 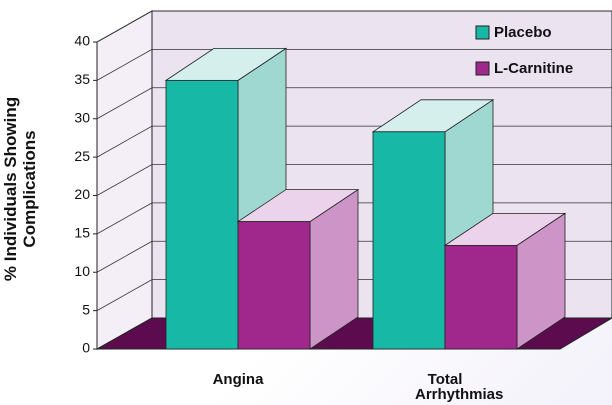 What do you see at coordinates (82, 271) in the screenshot?
I see `y-tick-label: 10` at bounding box center [82, 271].